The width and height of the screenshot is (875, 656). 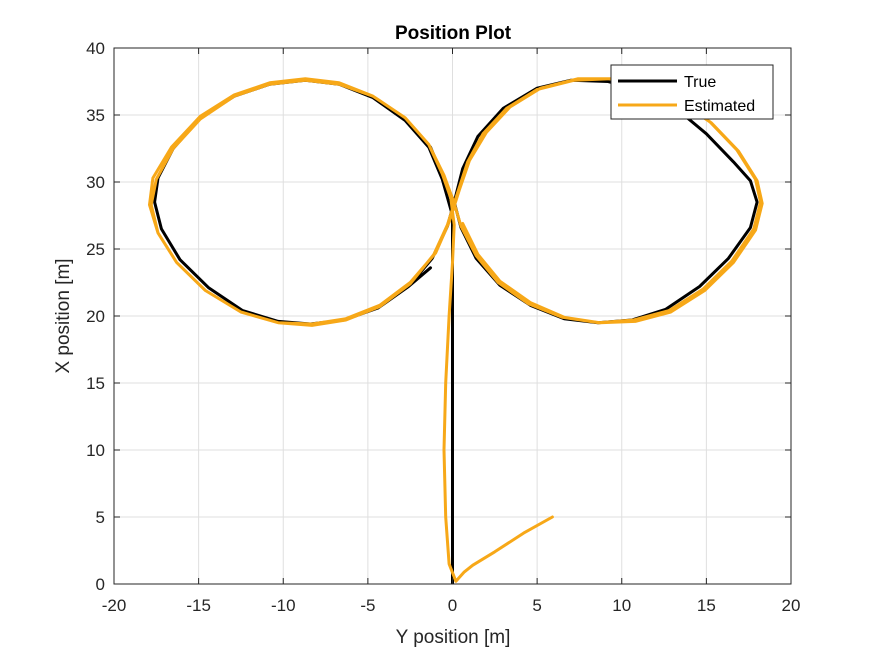 I want to click on y-tick-label: 15, so click(x=95, y=383).